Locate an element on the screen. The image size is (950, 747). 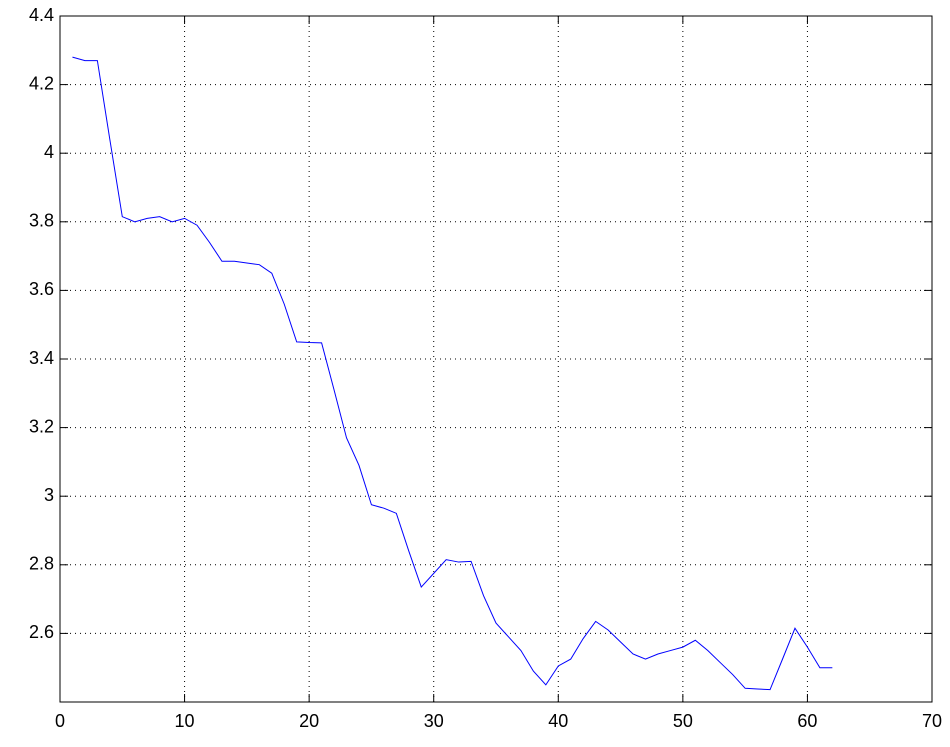
x-tick-label: 40 is located at coordinates (558, 721).